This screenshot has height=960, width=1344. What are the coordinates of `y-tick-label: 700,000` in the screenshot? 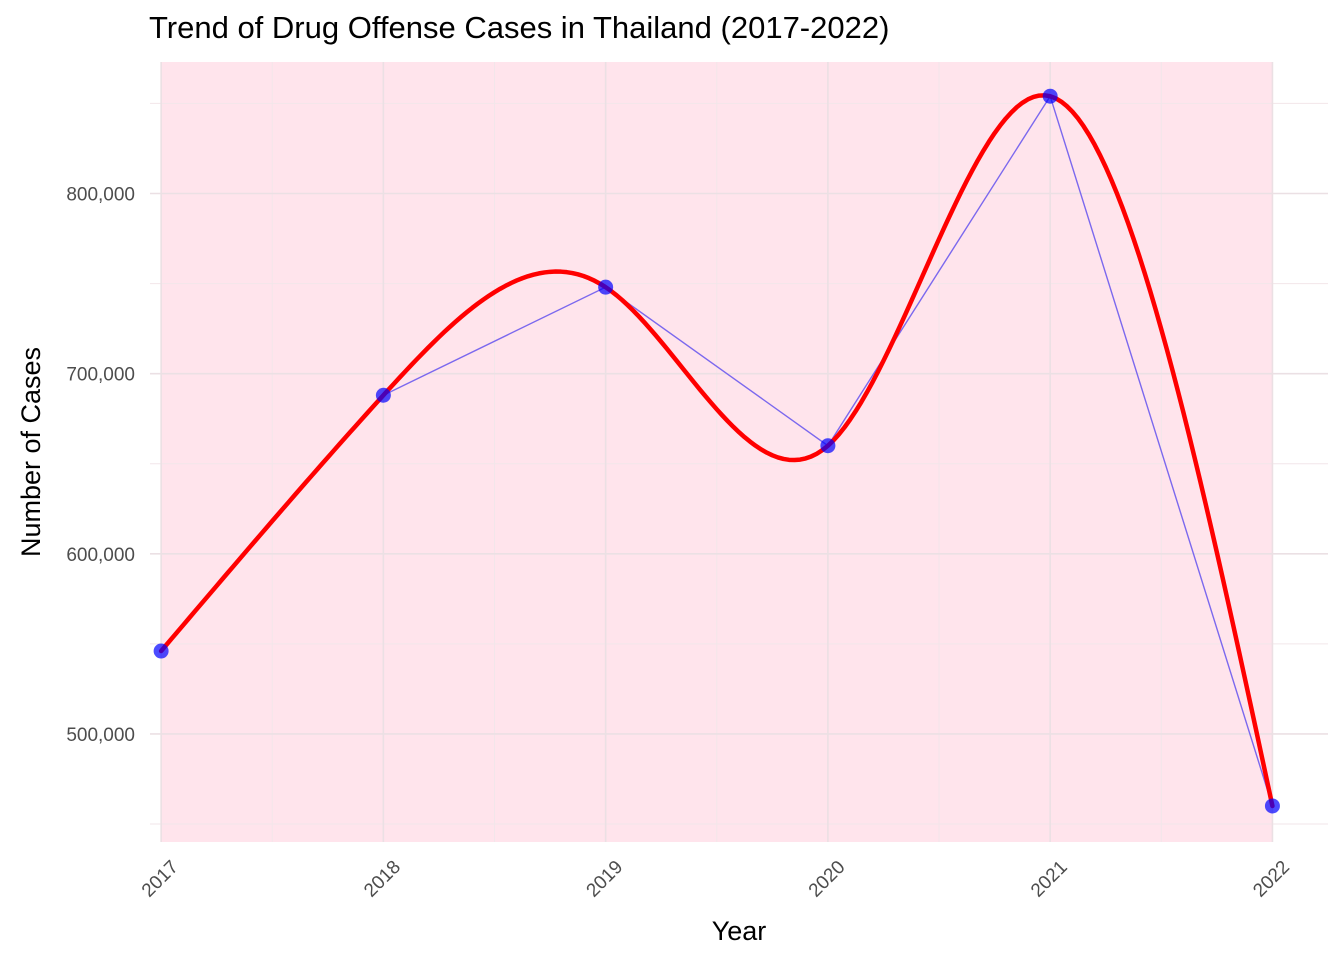 It's located at (100, 375).